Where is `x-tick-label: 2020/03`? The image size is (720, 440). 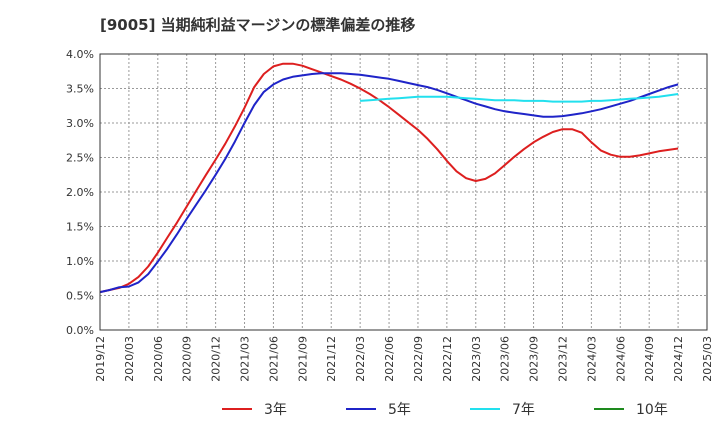
x-tick-label: 2020/03 is located at coordinates (129, 359).